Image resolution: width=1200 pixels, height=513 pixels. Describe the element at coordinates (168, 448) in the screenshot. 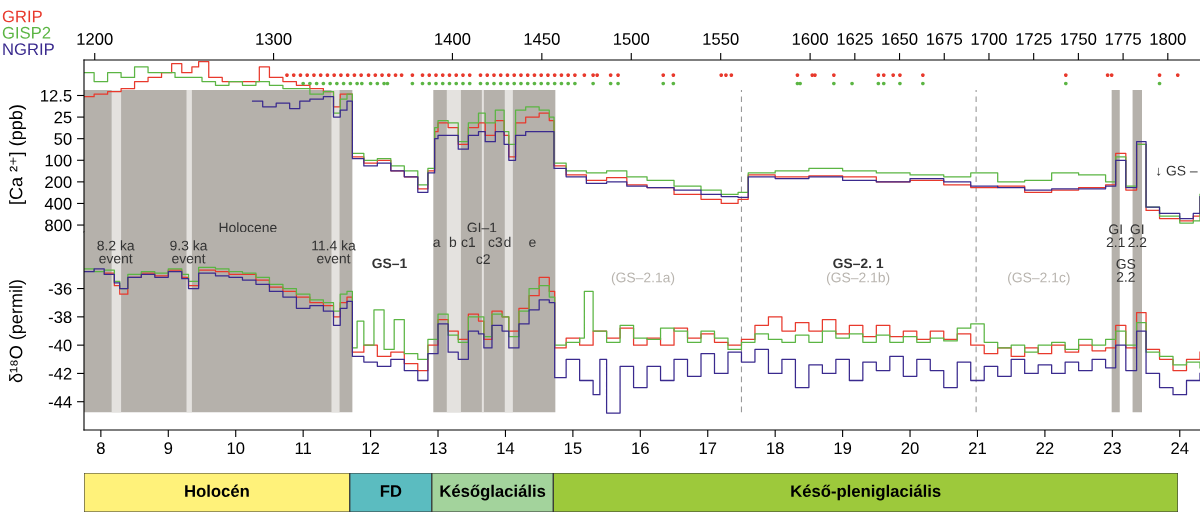

I see `x-tick-label: 9` at that location.